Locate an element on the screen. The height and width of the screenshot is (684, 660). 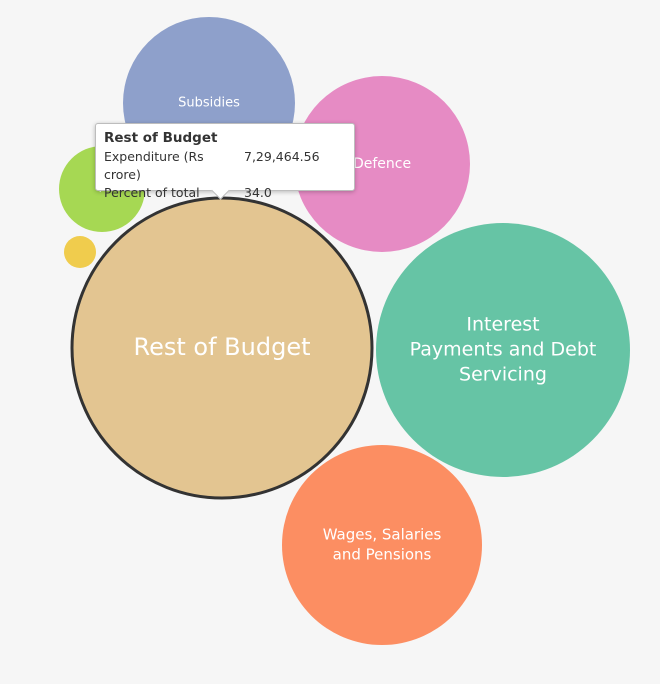
bubble-unlabeled is located at coordinates (80, 252).